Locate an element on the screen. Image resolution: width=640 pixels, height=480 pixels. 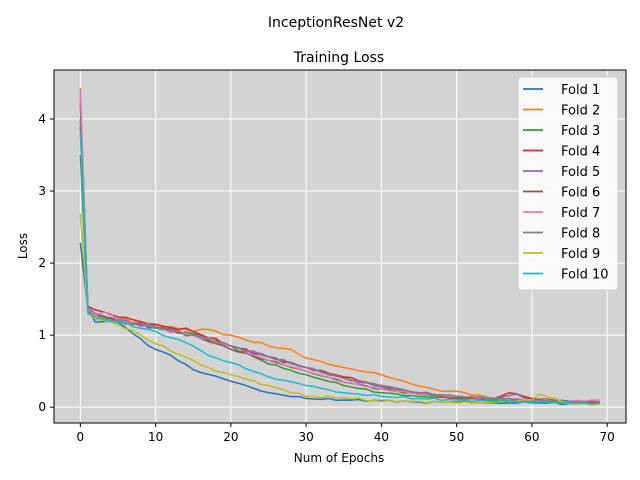
x-tick-label: 40 is located at coordinates (381, 437).